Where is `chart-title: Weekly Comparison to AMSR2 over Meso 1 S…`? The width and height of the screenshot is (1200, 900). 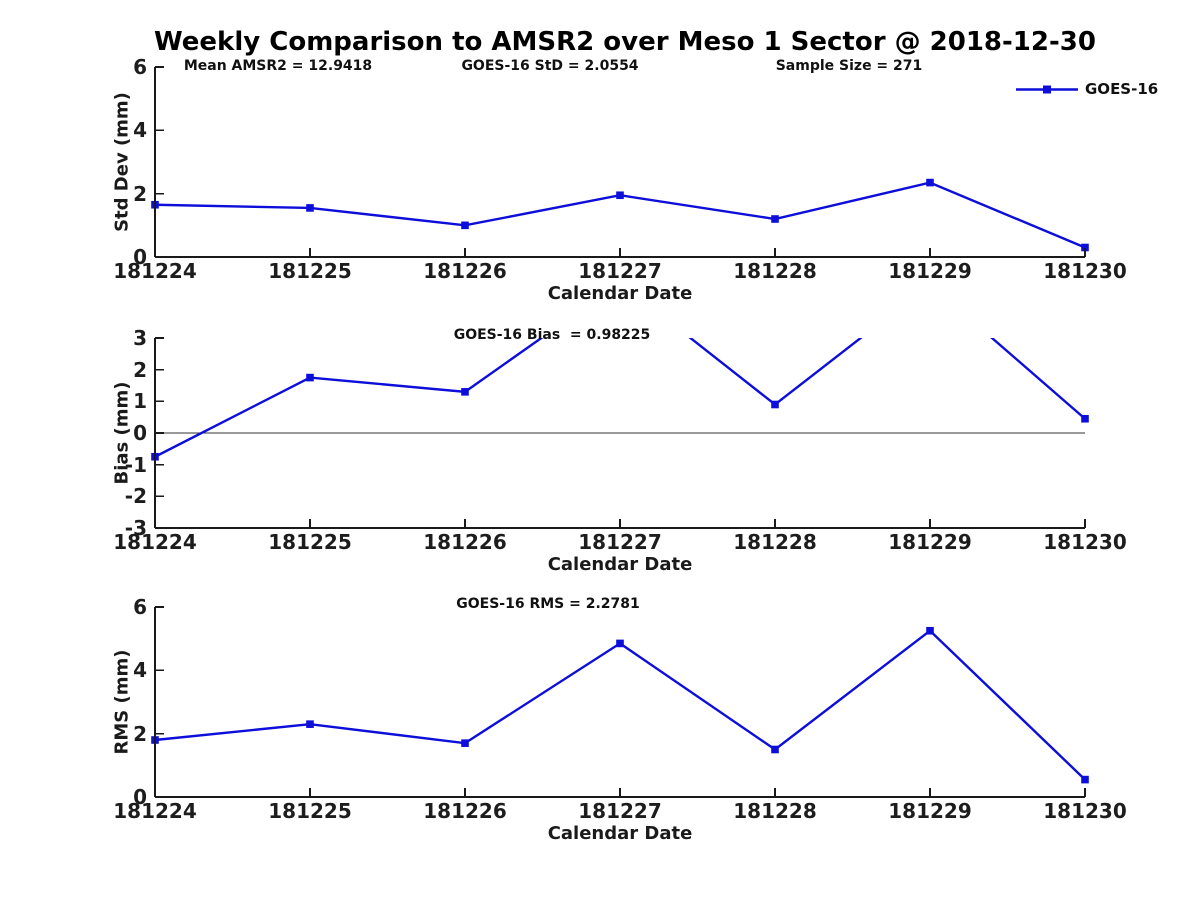 chart-title: Weekly Comparison to AMSR2 over Meso 1 S… is located at coordinates (625, 42).